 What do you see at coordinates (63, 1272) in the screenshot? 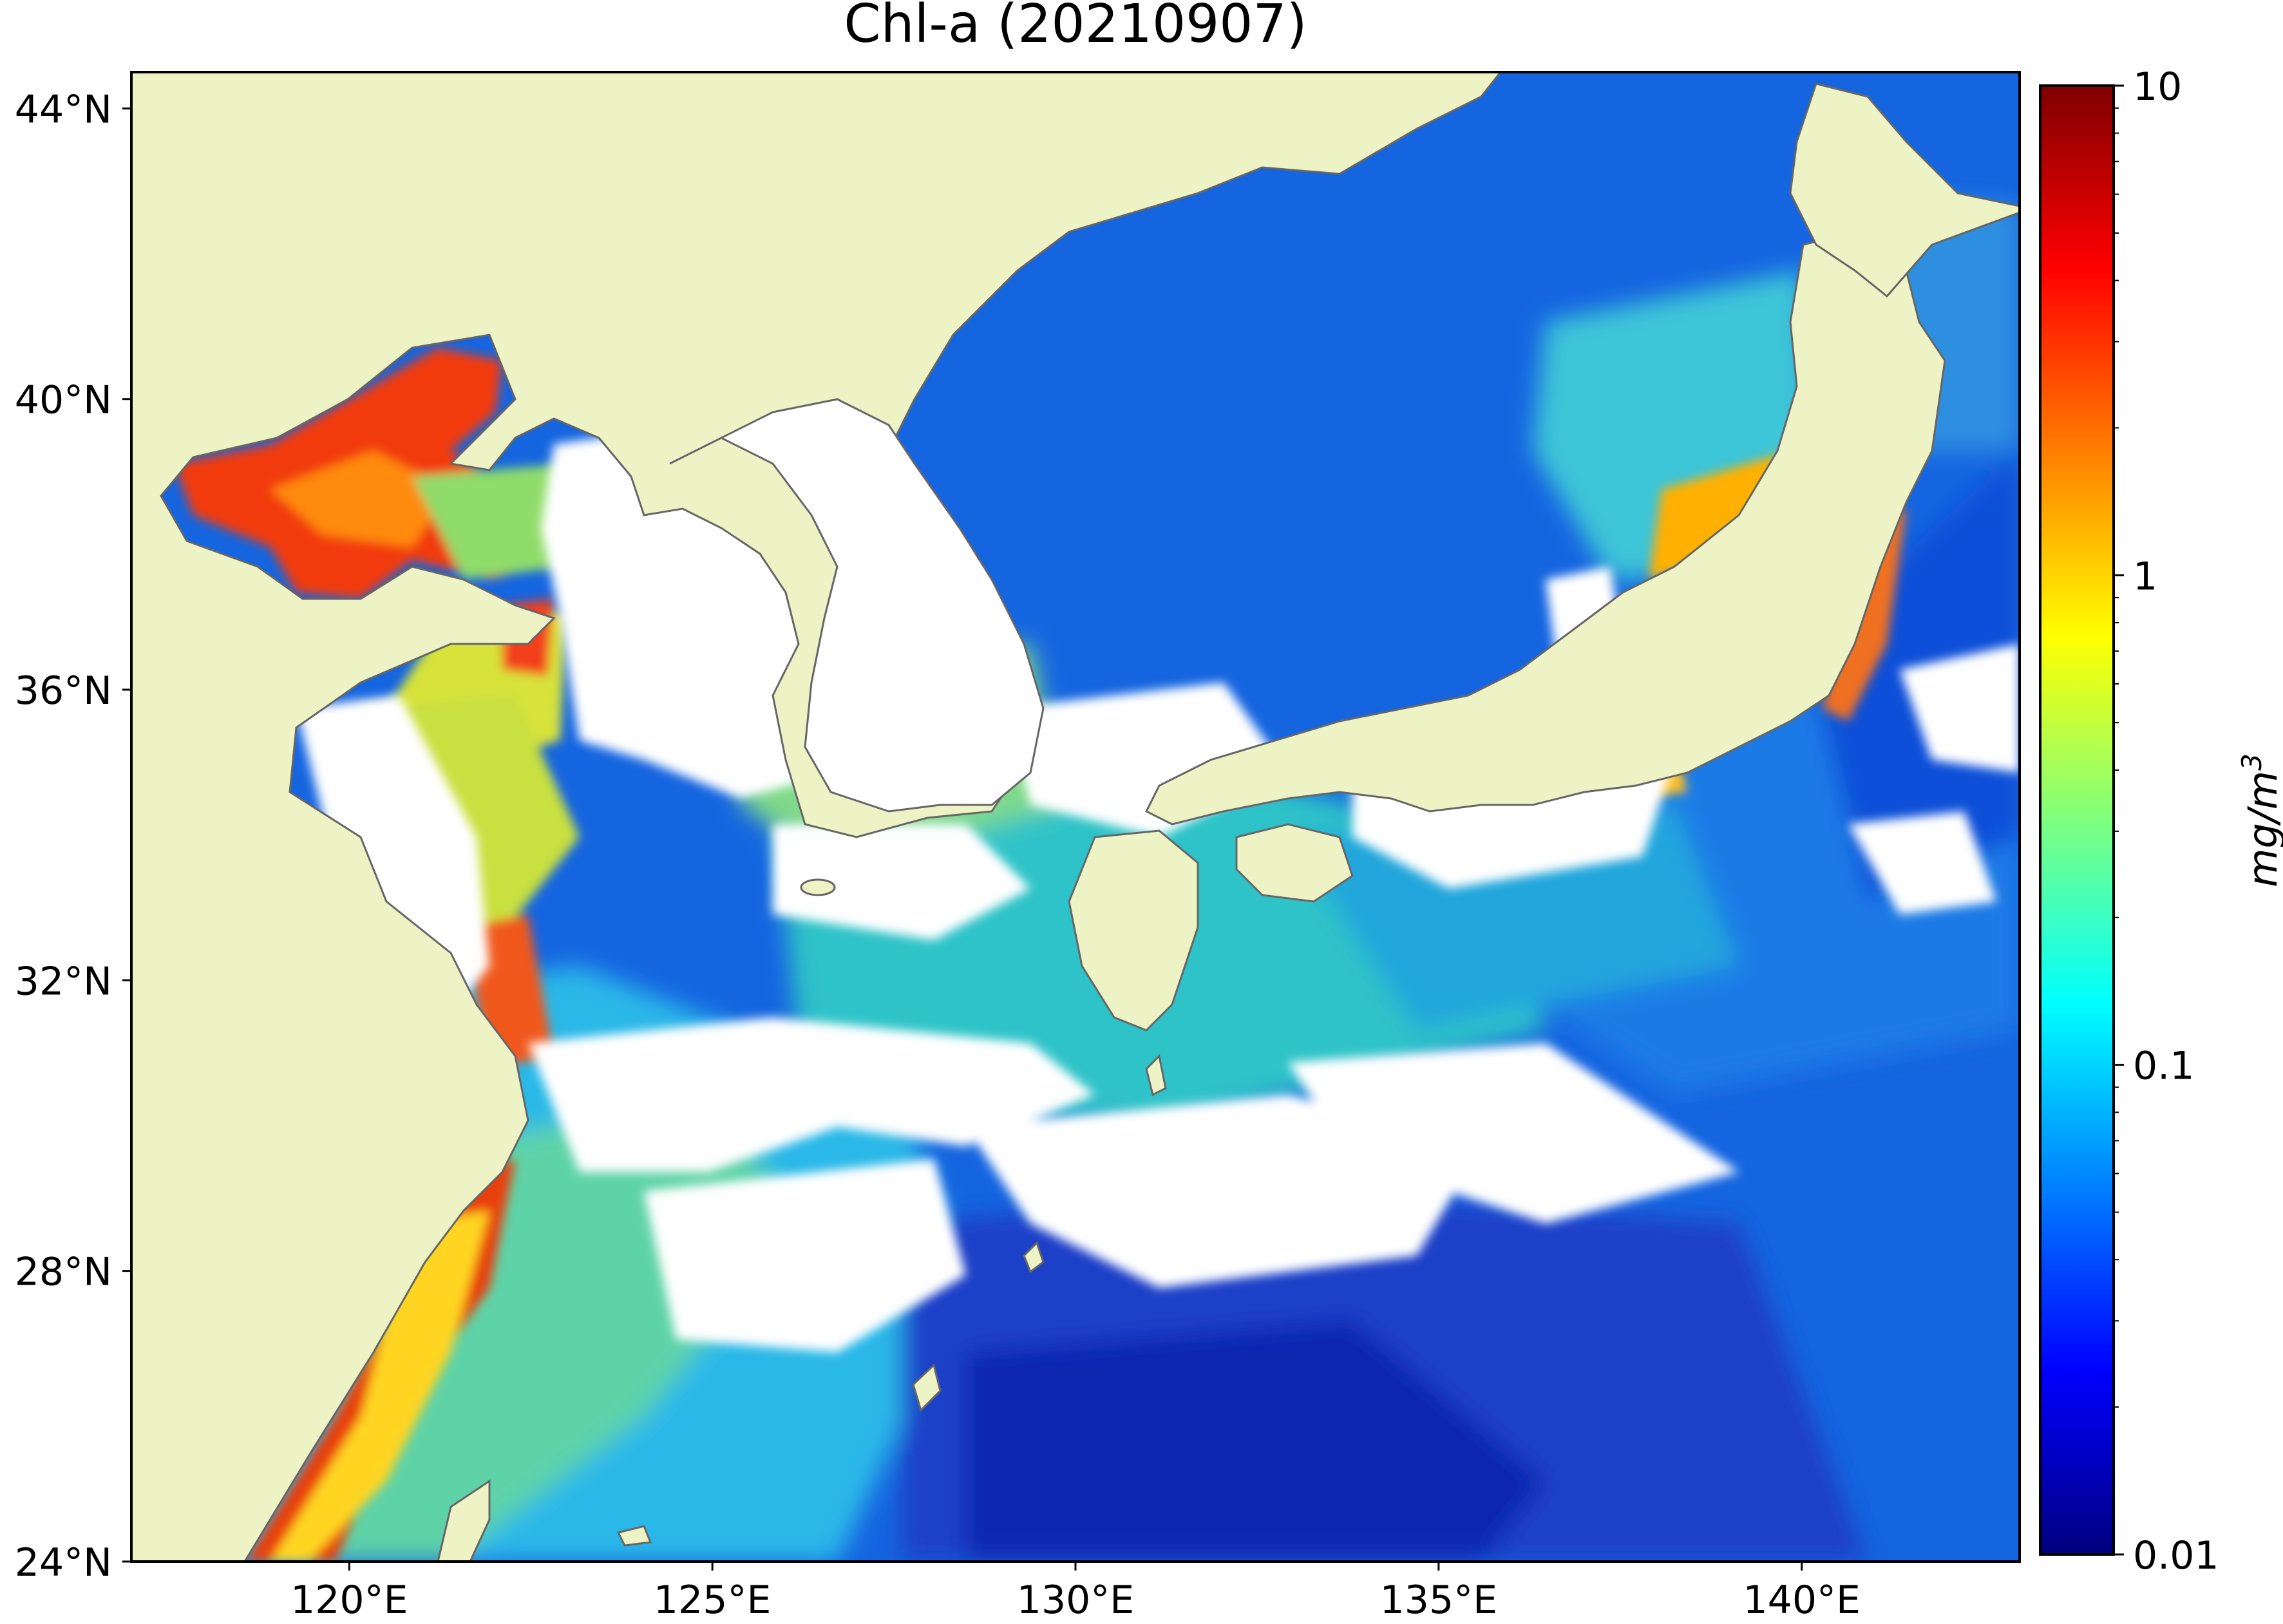
I see `lat-tick-label-1: 28°N` at bounding box center [63, 1272].